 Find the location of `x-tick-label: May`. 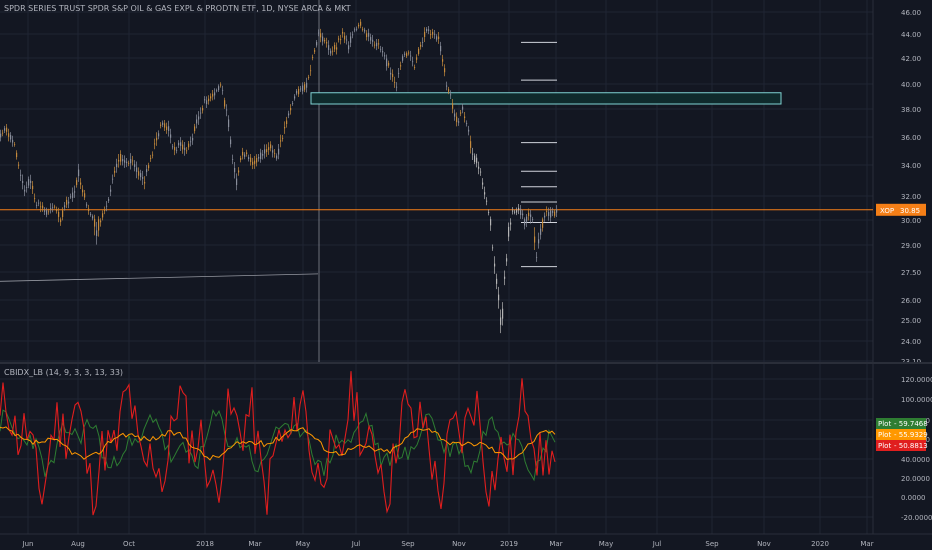

x-tick-label: May is located at coordinates (606, 544).